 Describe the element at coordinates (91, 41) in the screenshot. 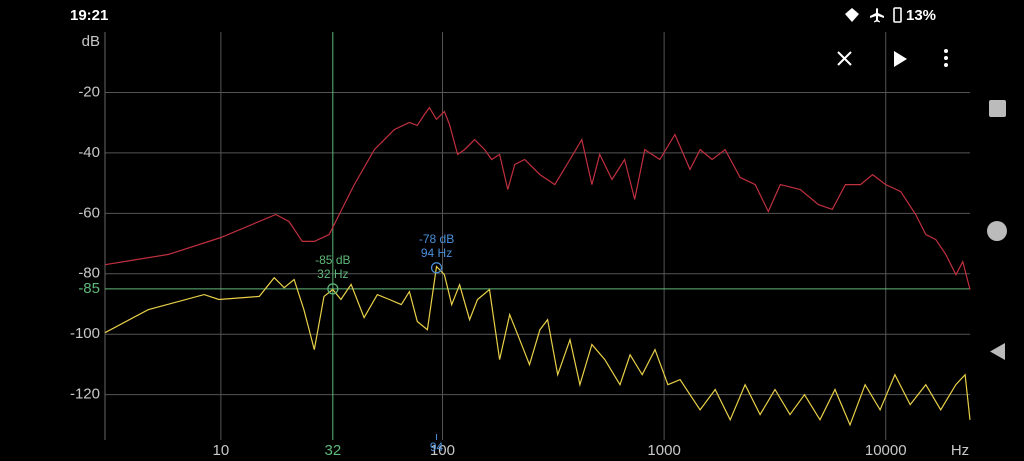

I see `y-unit: dB` at that location.